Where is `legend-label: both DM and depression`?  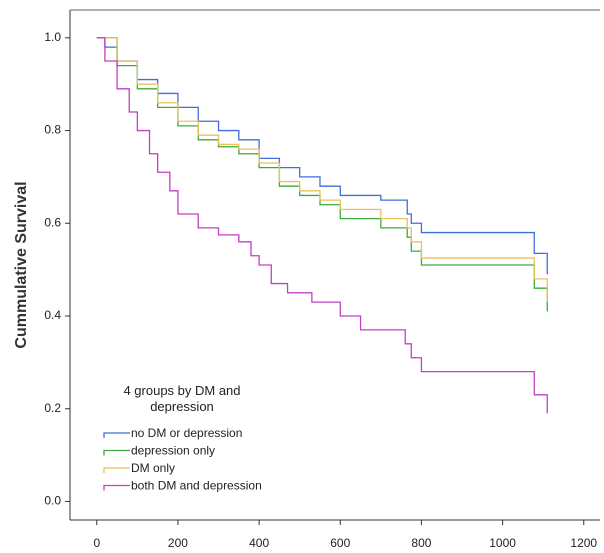 legend-label: both DM and depression is located at coordinates (196, 486).